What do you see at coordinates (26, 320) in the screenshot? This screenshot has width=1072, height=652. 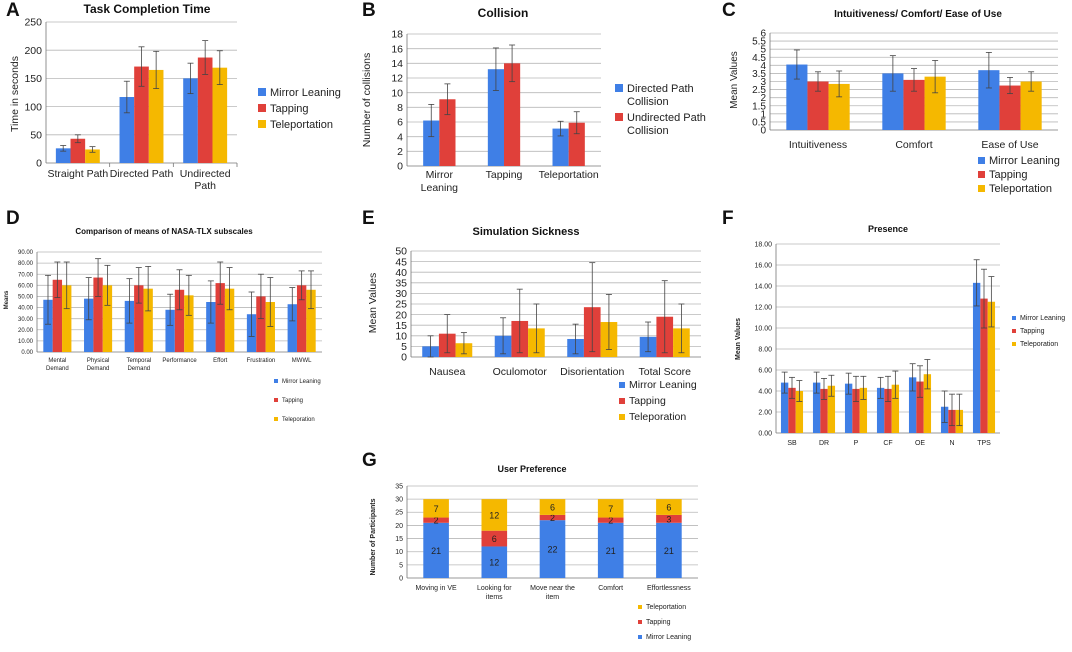 I see `y-tick-label: 30.00` at bounding box center [26, 320].